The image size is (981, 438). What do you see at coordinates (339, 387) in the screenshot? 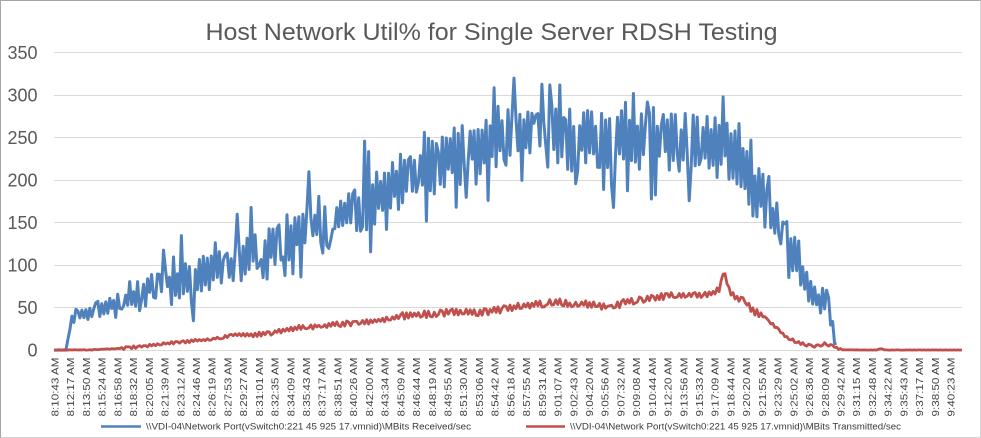
I see `svg-text: 8:38:51 AM` at bounding box center [339, 387].